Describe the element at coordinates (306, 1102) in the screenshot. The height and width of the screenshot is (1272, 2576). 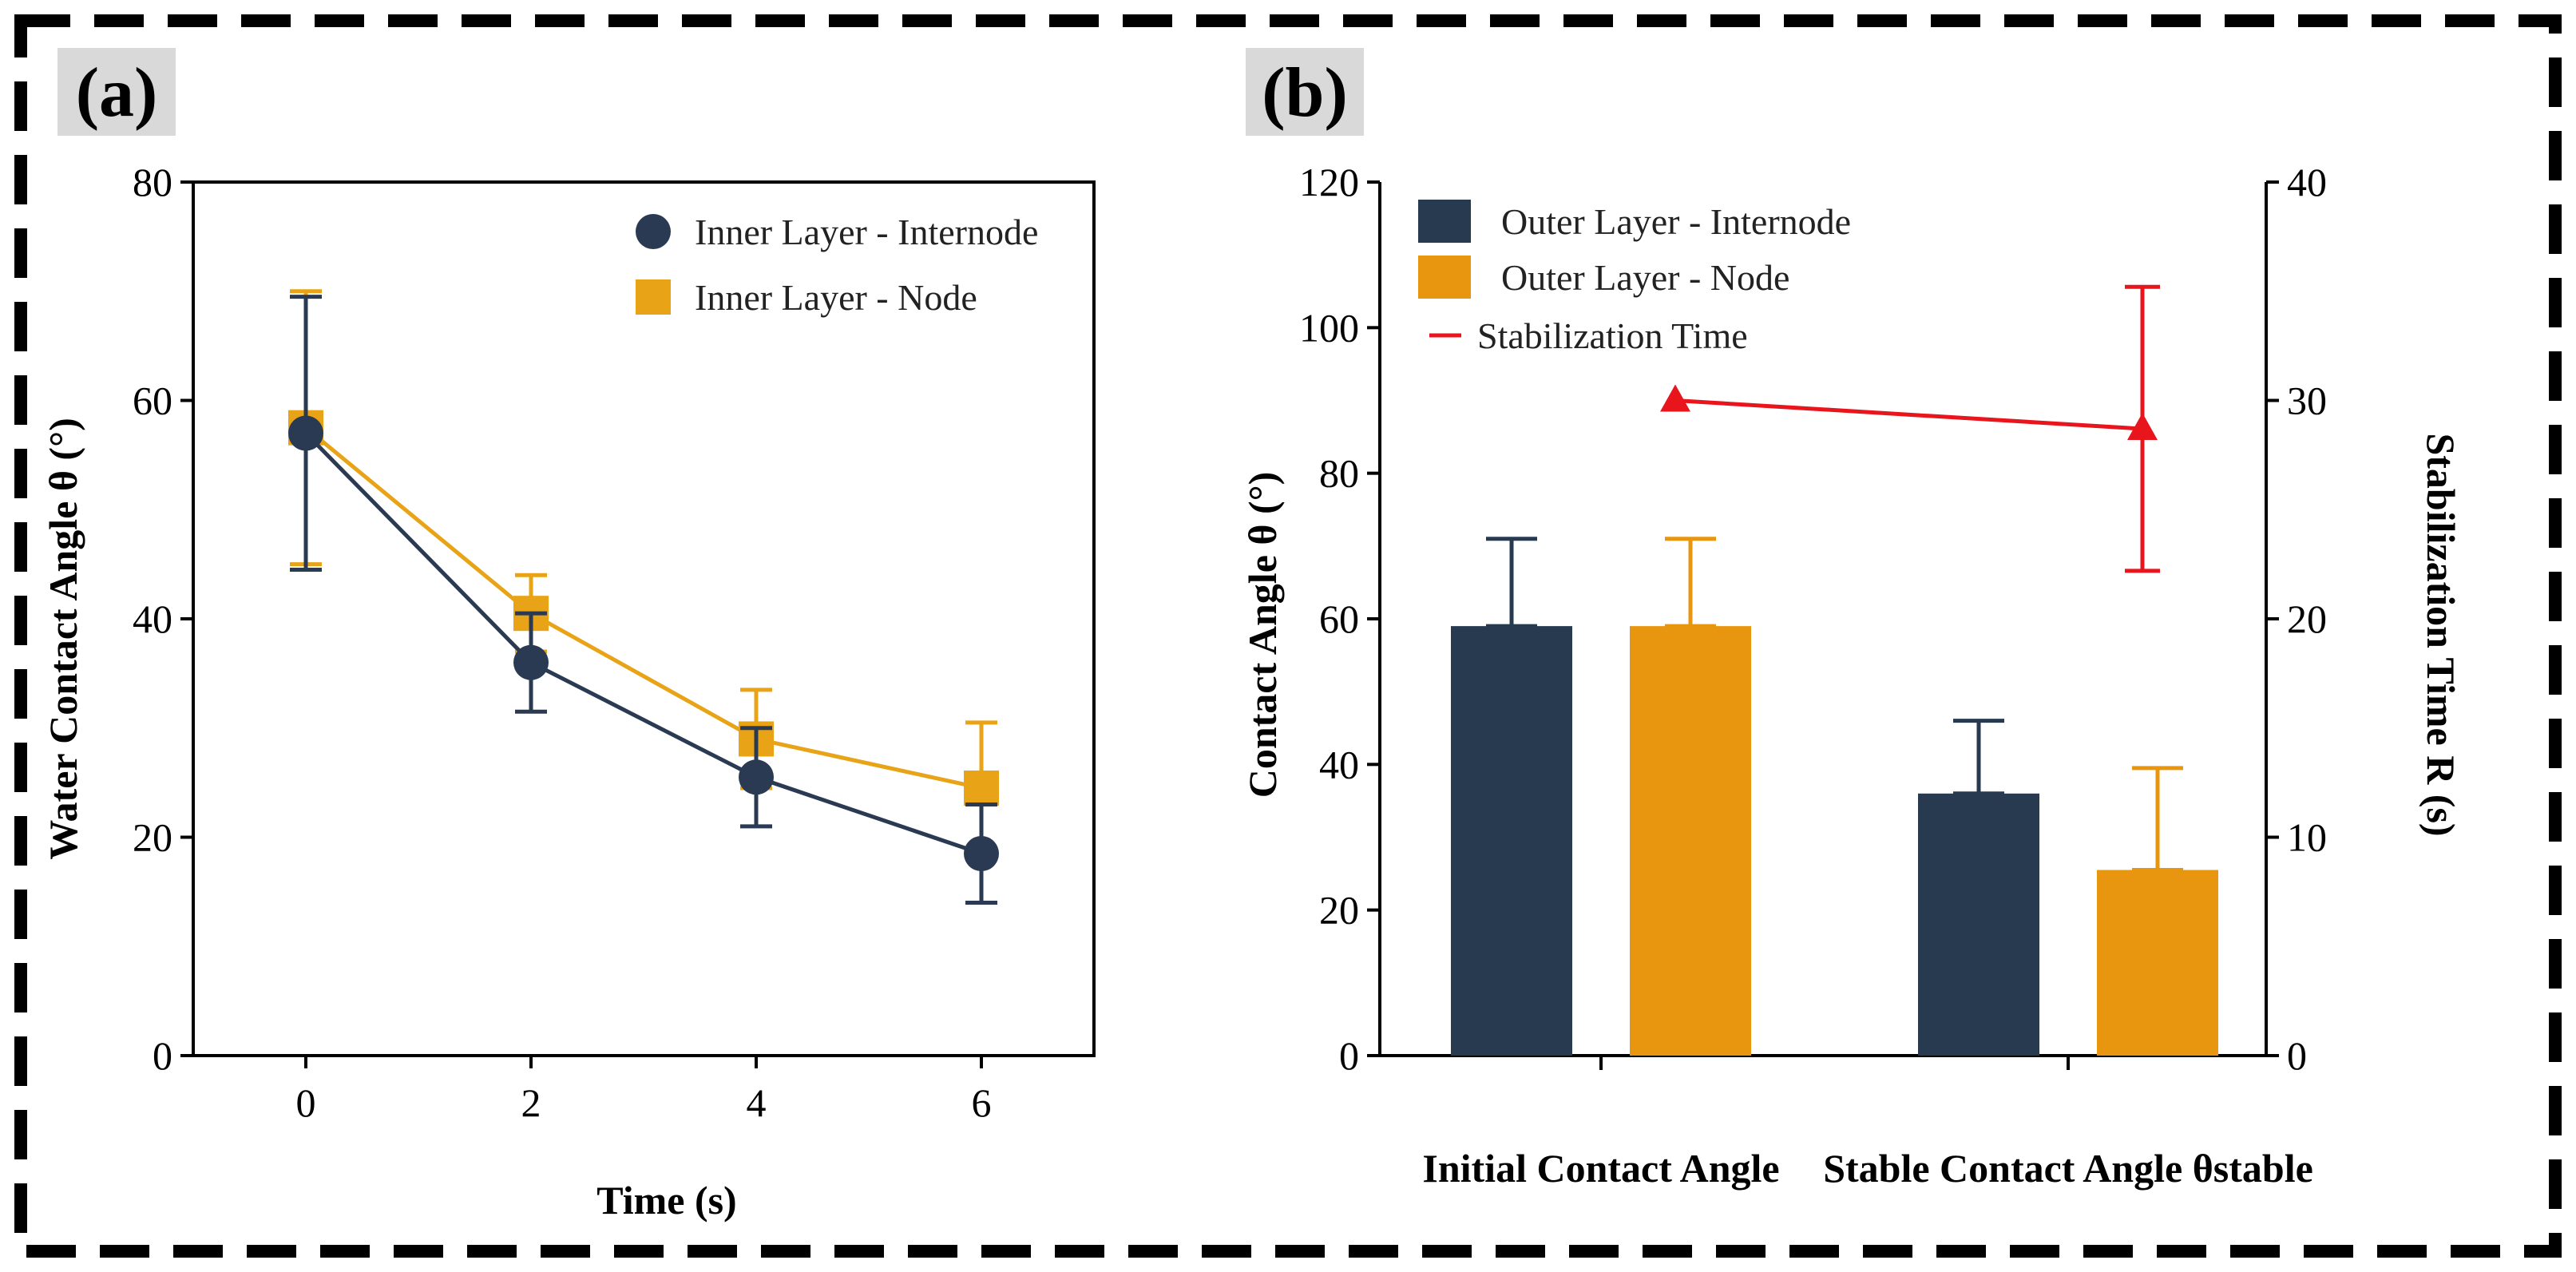
I see `x-tick-label-a: 0` at that location.